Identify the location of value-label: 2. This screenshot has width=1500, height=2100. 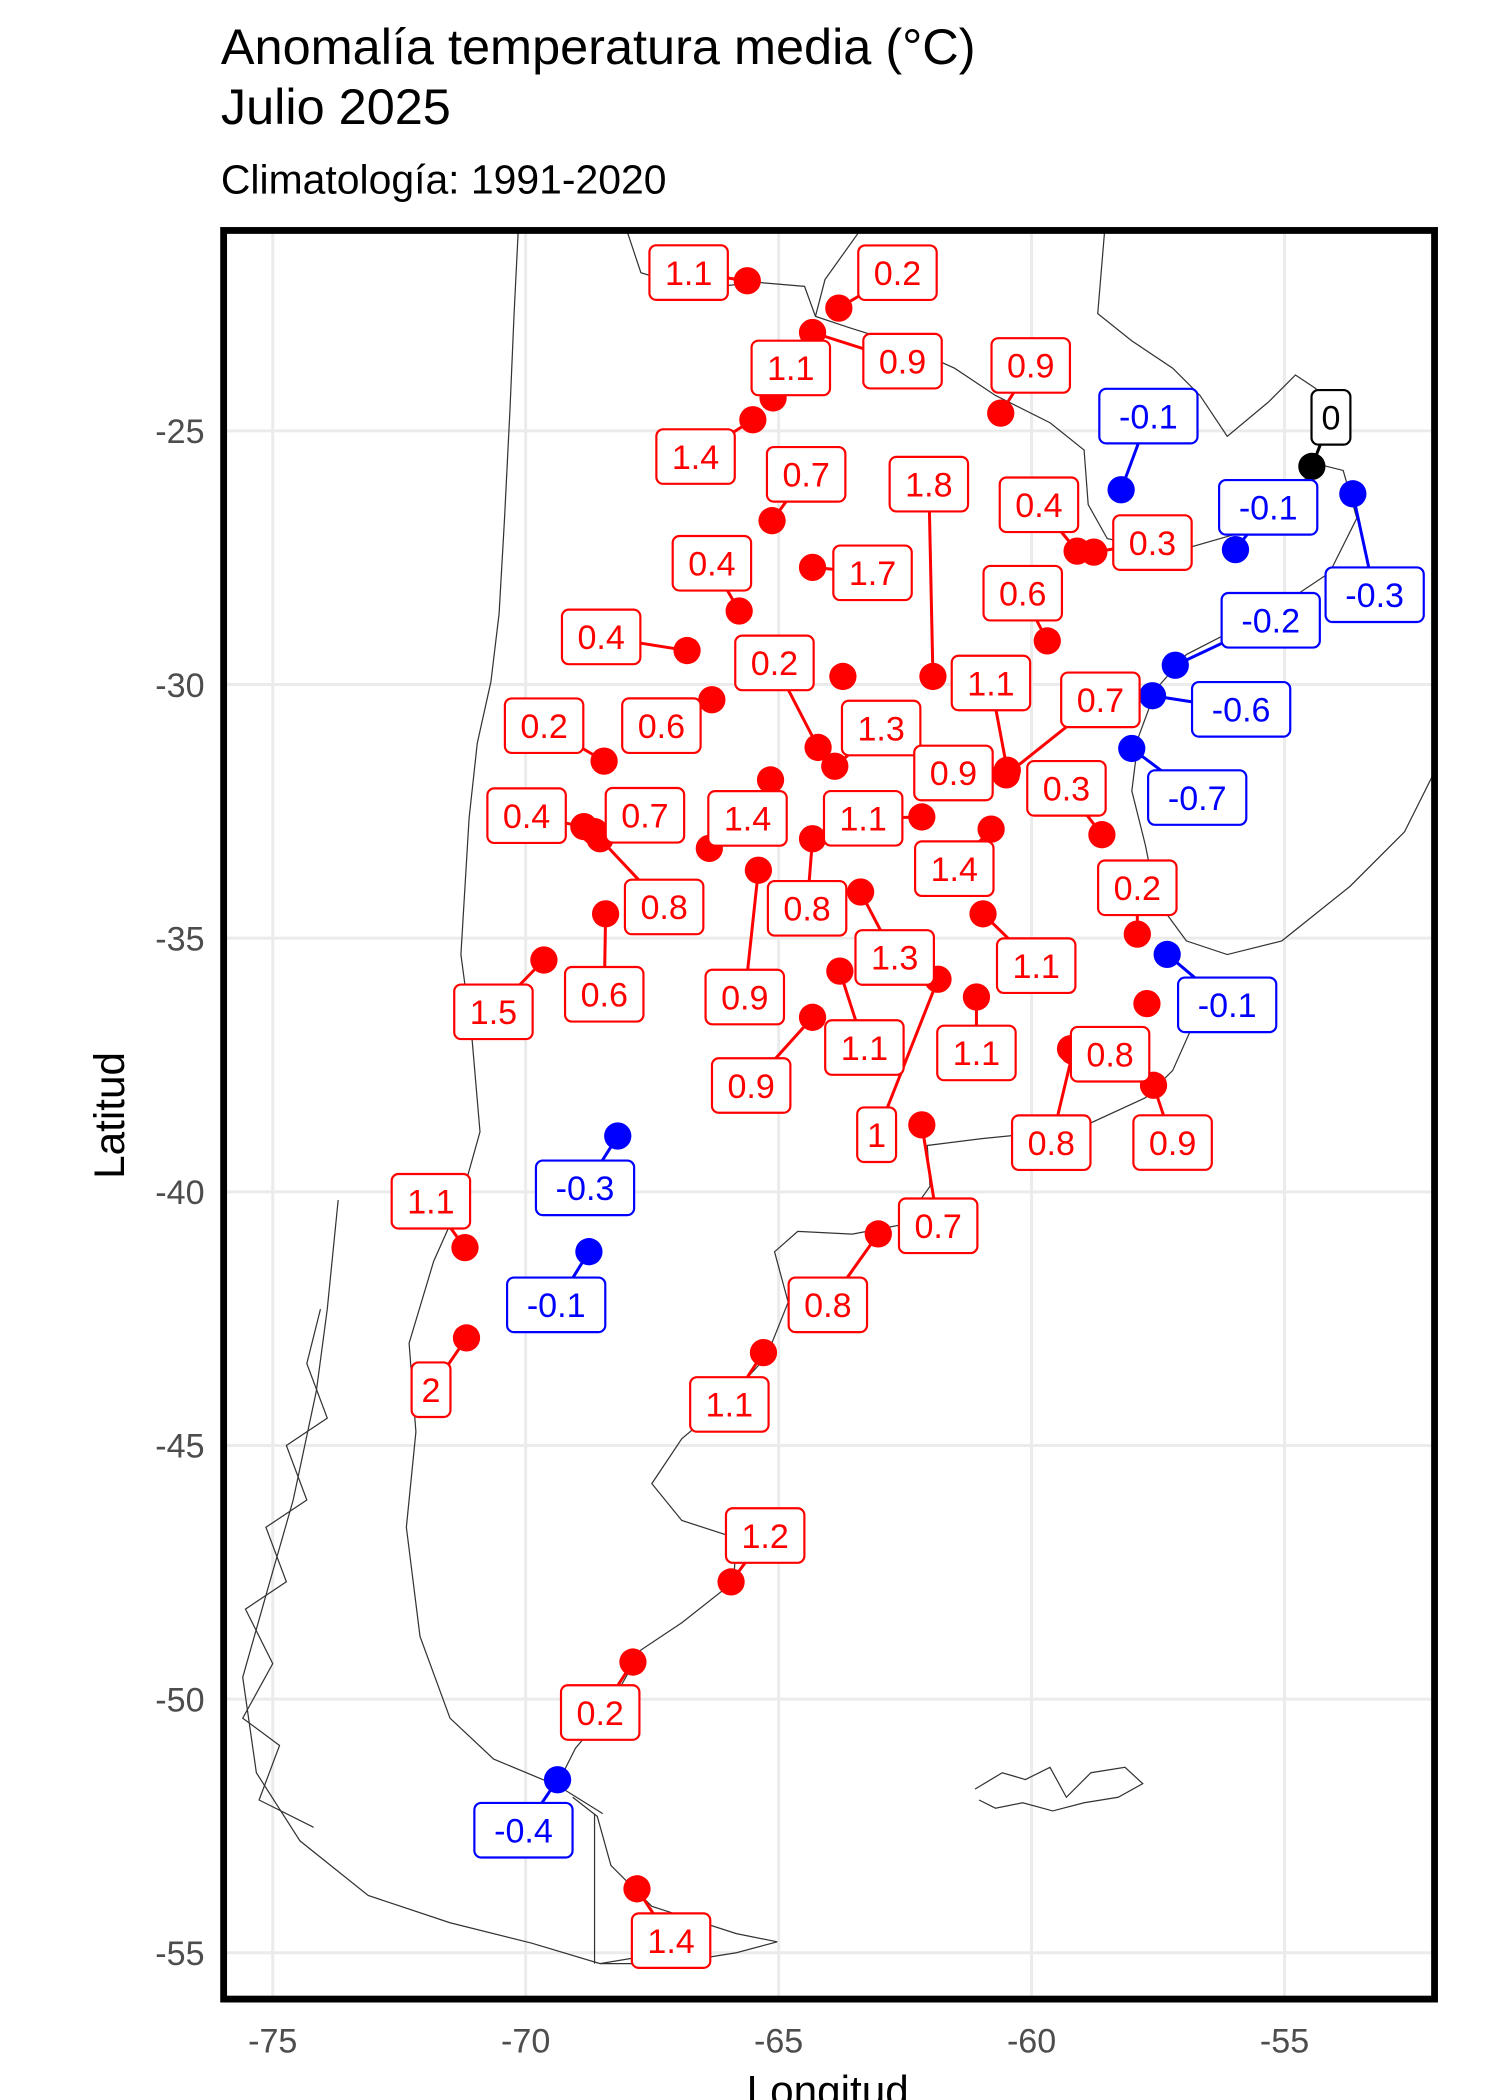
(431, 1391).